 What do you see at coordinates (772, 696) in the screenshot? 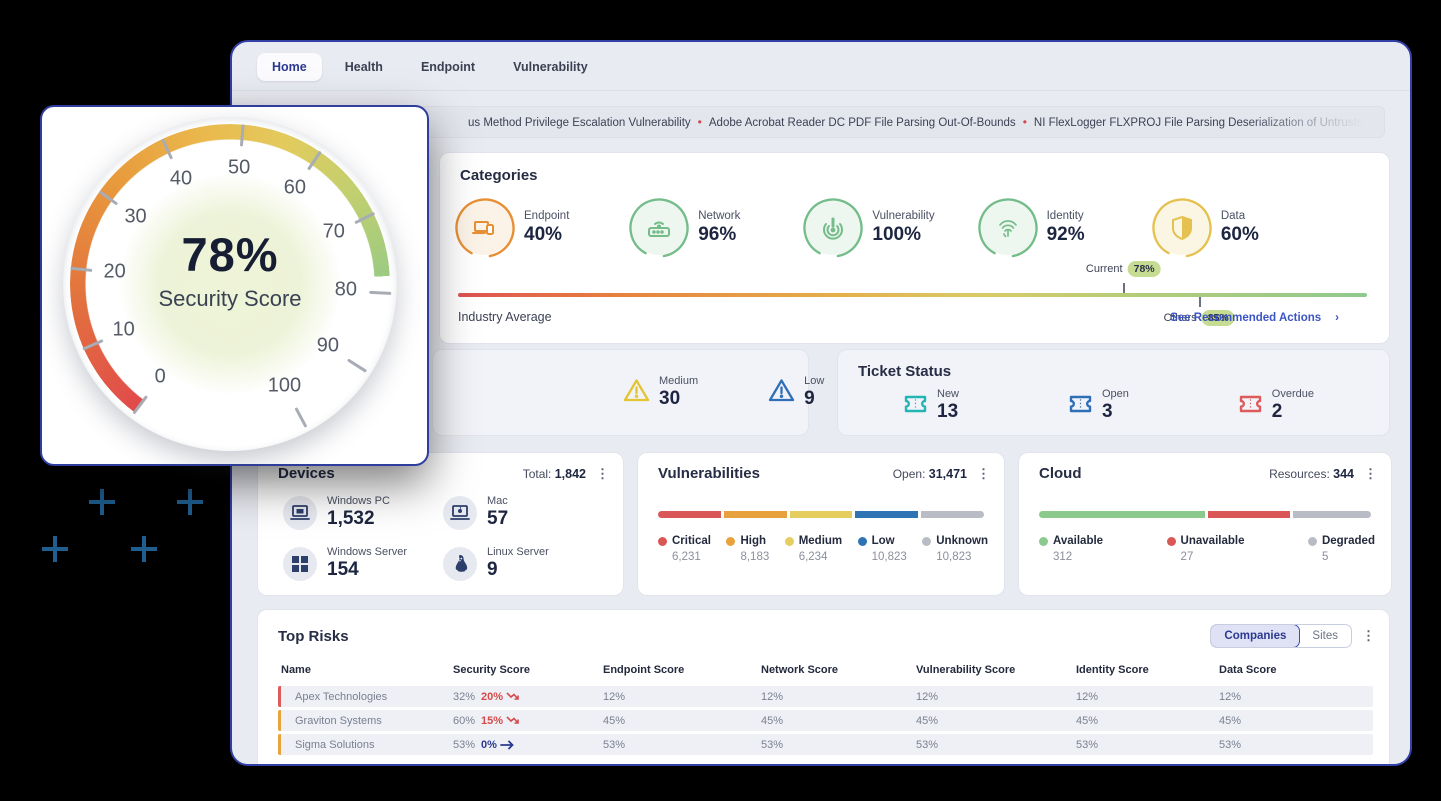
I see `score-cell: 12%` at bounding box center [772, 696].